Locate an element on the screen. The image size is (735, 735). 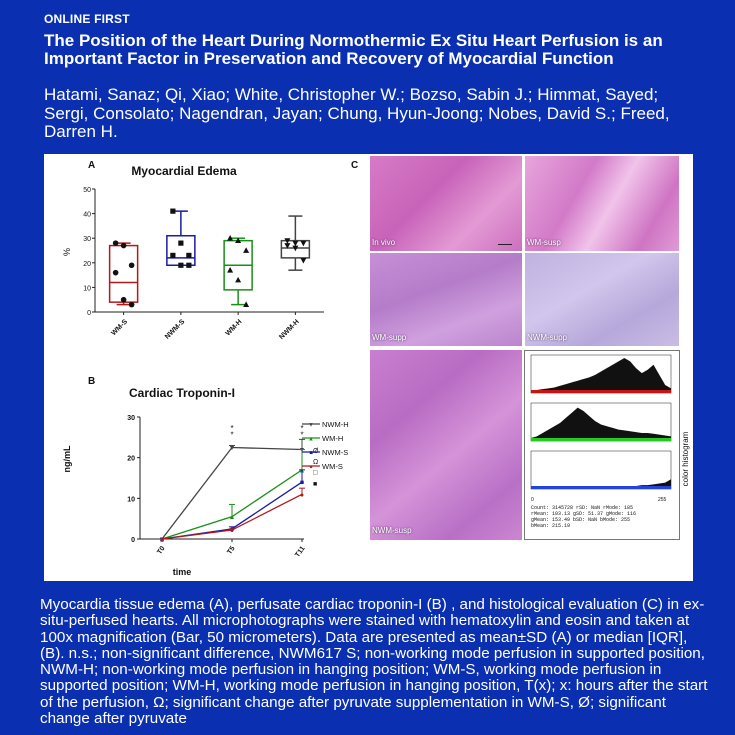
histogram-x-tick-0: 0 is located at coordinates (532, 500).